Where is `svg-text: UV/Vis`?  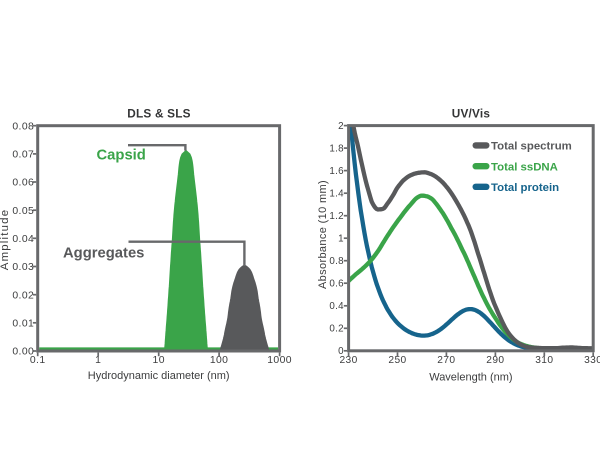
svg-text: UV/Vis is located at coordinates (471, 113).